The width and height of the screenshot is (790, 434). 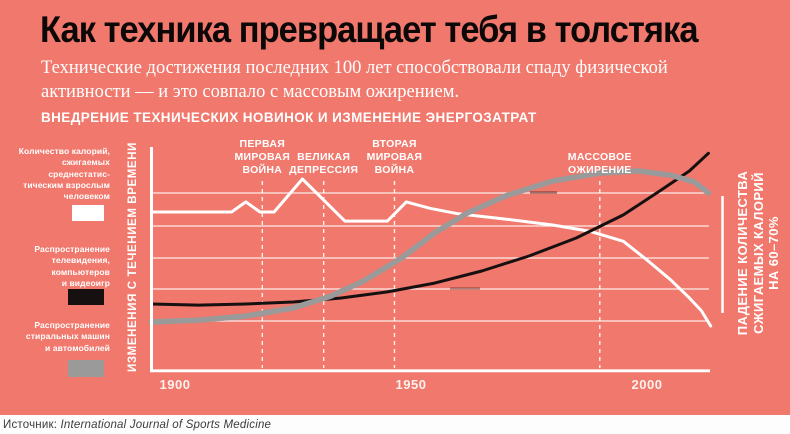 What do you see at coordinates (369, 29) in the screenshot?
I see `page-title: Как техника превращает тебя в толстяка` at bounding box center [369, 29].